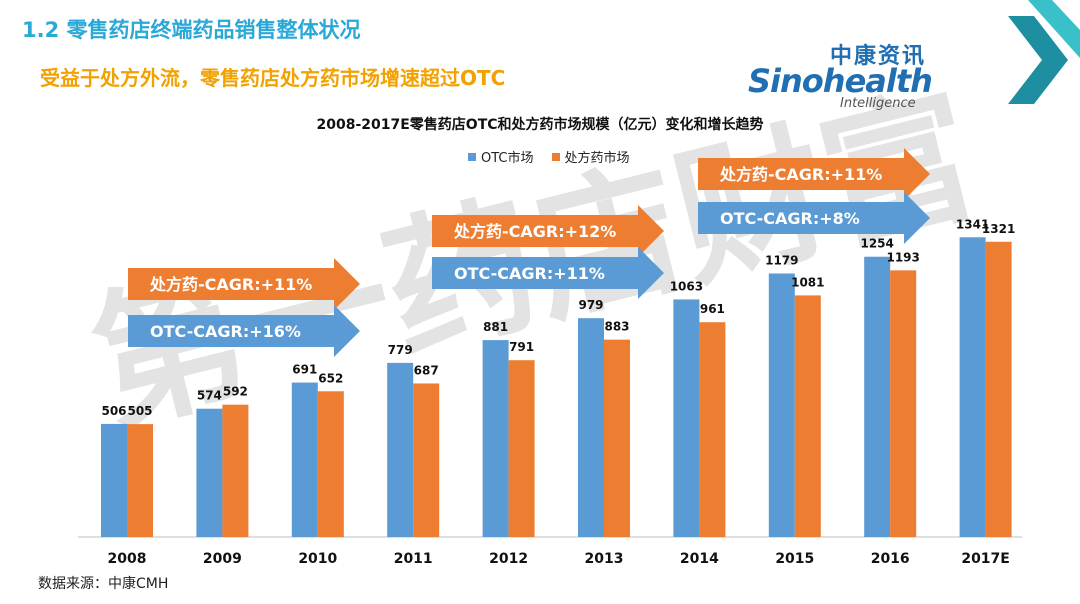 Image resolution: width=1080 pixels, height=604 pixels. I want to click on data-label-rx-2016: 1193, so click(902, 257).